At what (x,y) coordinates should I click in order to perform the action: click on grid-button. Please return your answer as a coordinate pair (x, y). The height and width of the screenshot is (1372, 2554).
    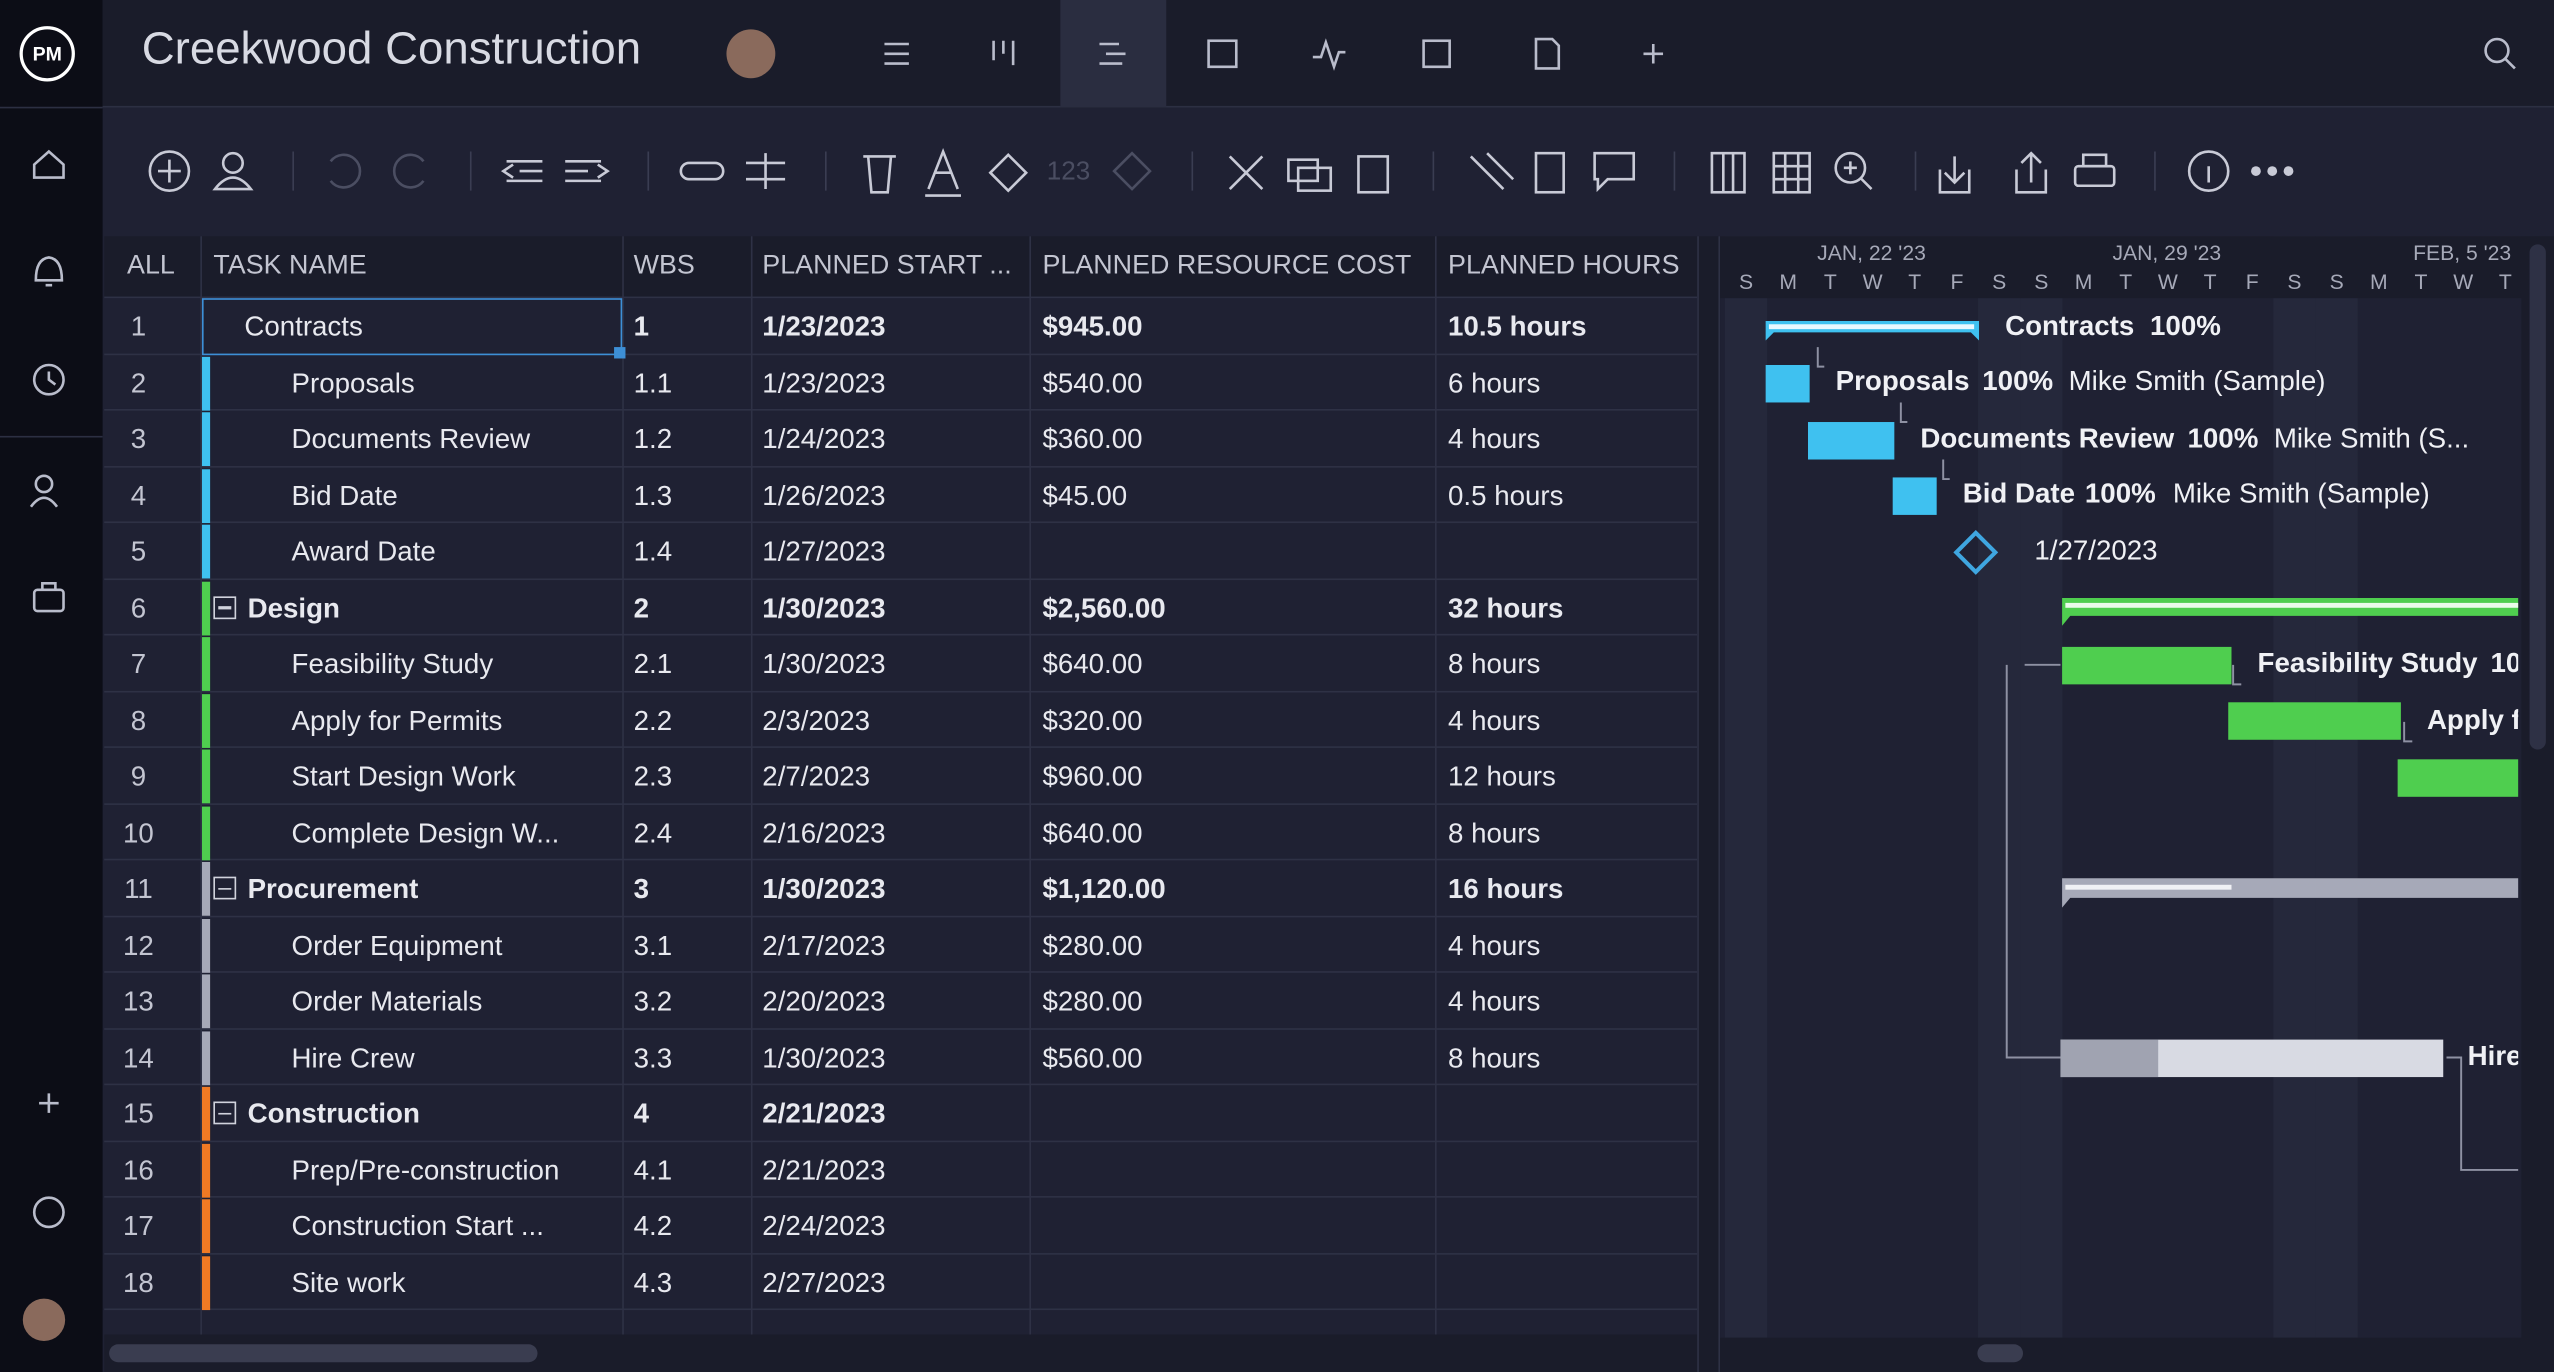
    Looking at the image, I should click on (1791, 172).